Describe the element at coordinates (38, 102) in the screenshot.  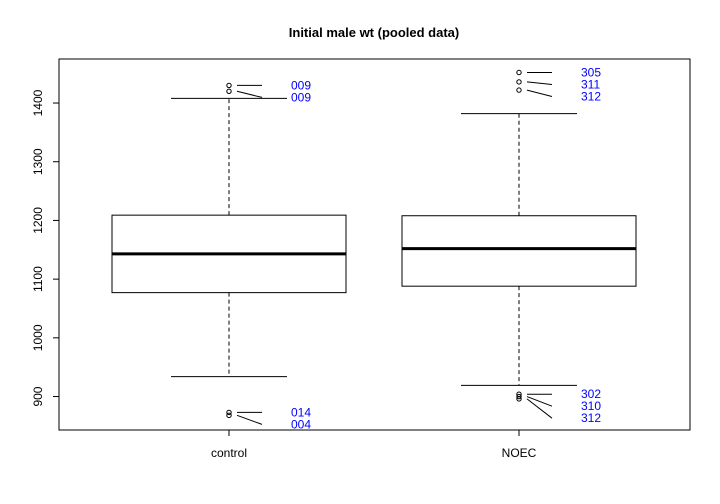
I see `y-tick-label: 1400` at that location.